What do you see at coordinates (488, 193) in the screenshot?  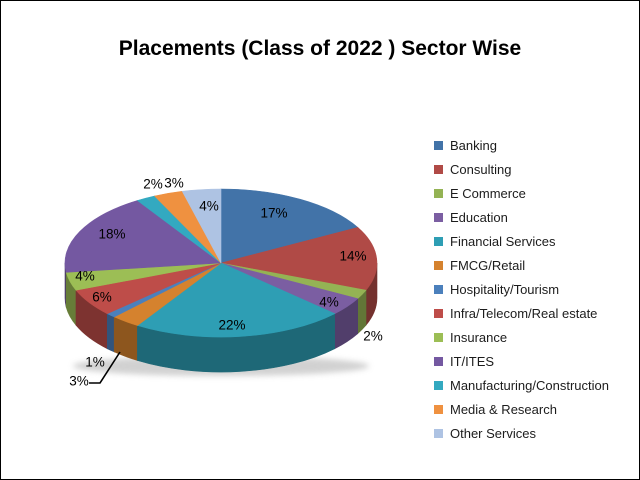 I see `legend-label: E Commerce` at bounding box center [488, 193].